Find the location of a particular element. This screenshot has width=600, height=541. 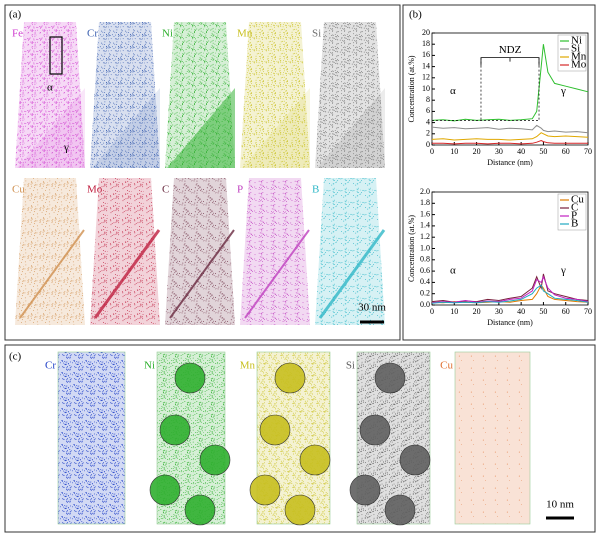

y-tick-label: 0.8 is located at coordinates (425, 259).